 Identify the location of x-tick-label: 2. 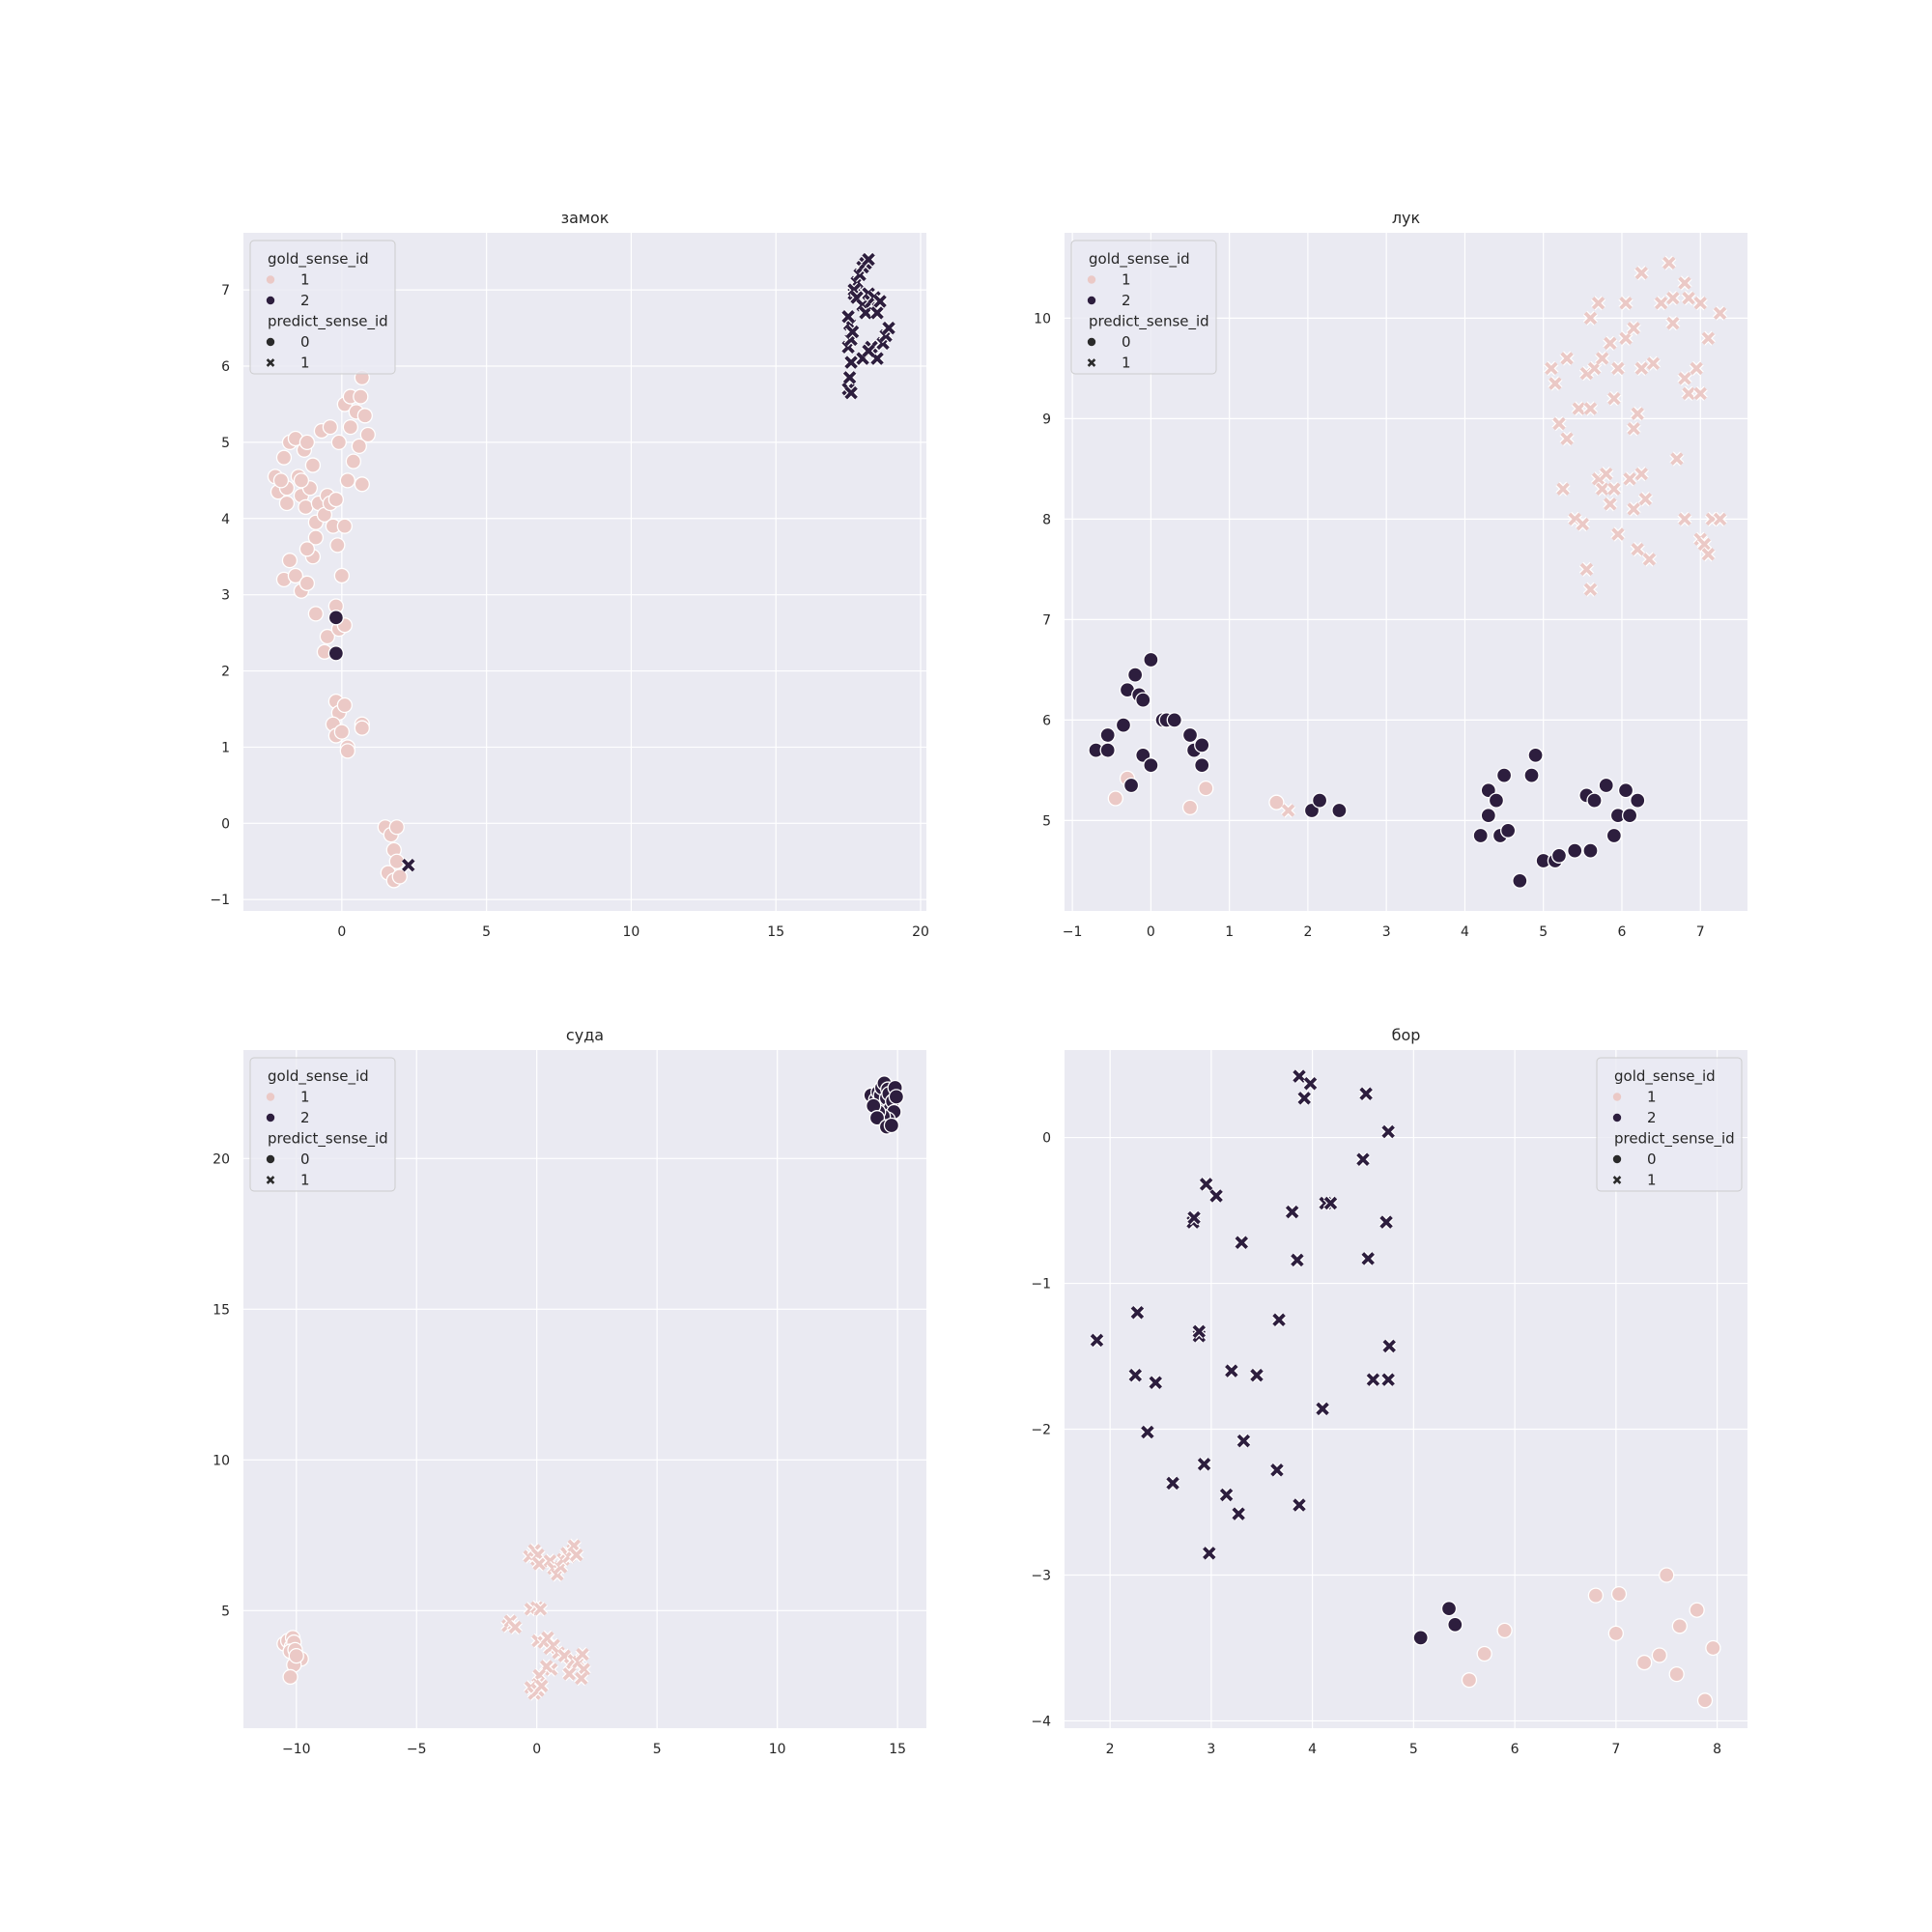
(1110, 1749).